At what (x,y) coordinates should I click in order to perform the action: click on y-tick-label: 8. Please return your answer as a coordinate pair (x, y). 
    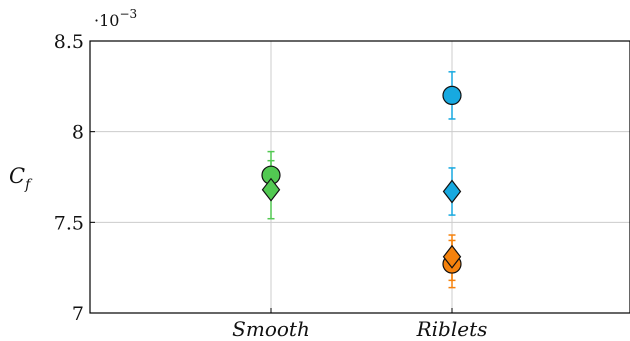
    Looking at the image, I should click on (78, 133).